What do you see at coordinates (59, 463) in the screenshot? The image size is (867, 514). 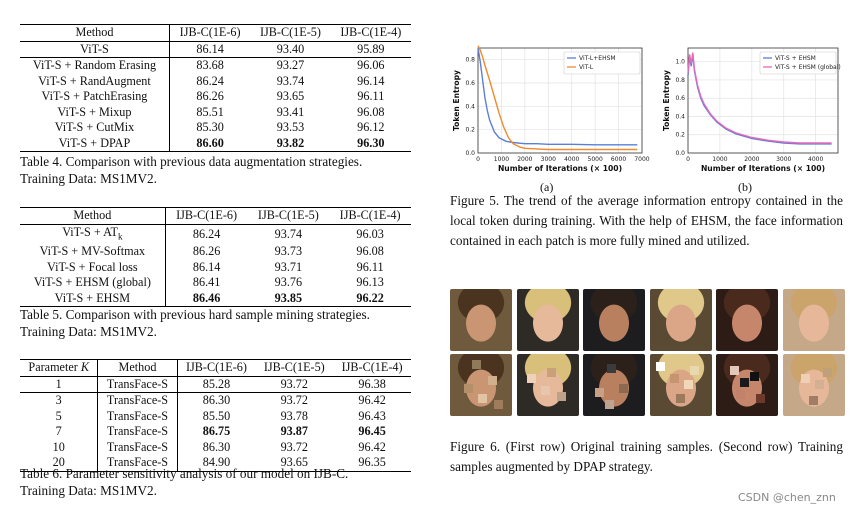 I see `row-label-cell: 20` at bounding box center [59, 463].